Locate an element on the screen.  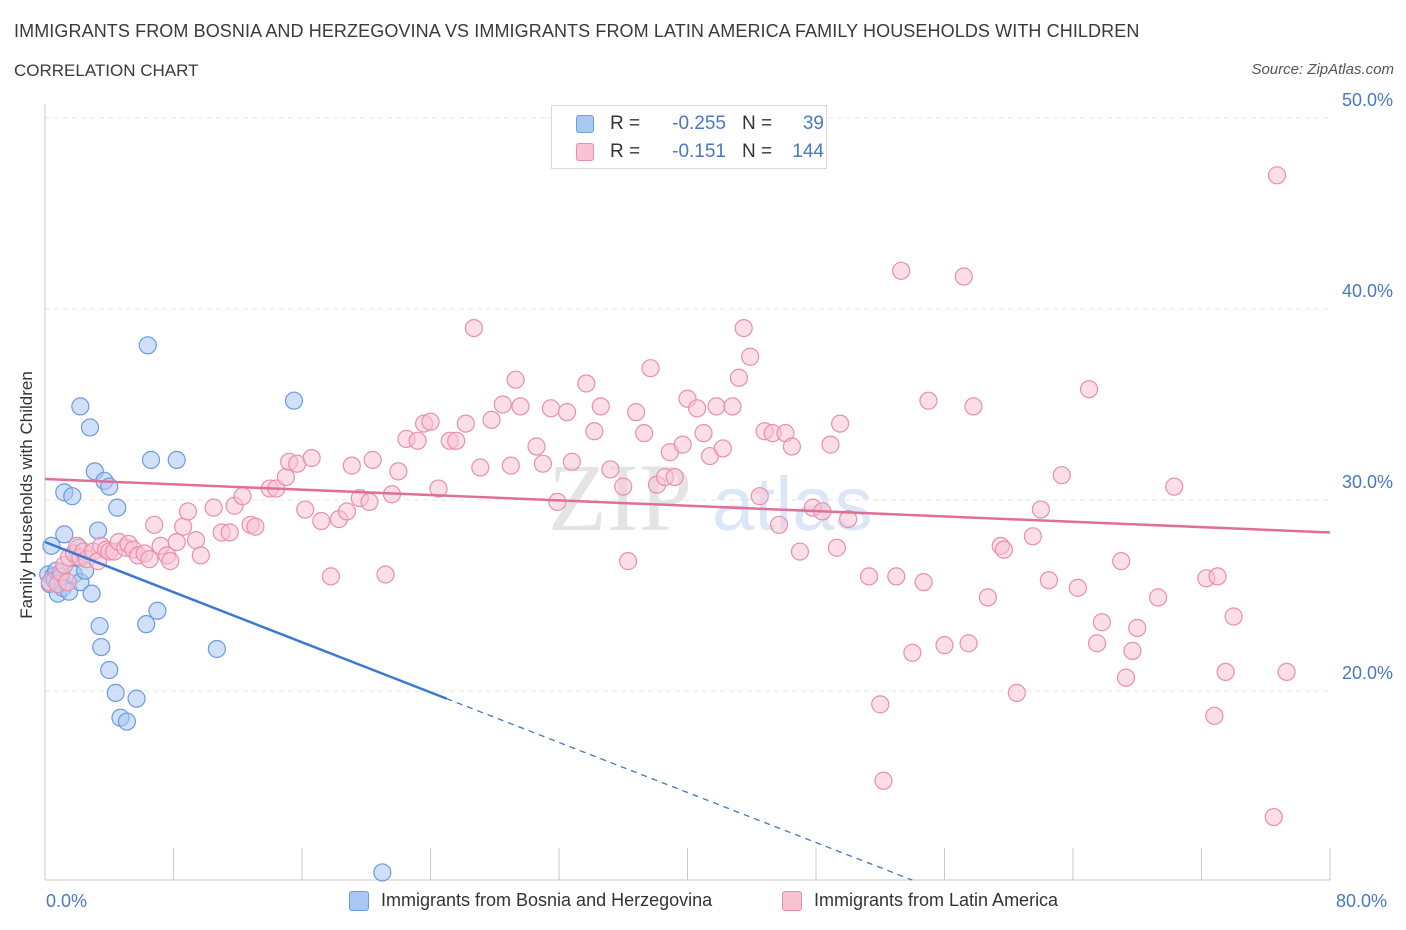
y-tick-label: 40.0% is located at coordinates (1367, 291).